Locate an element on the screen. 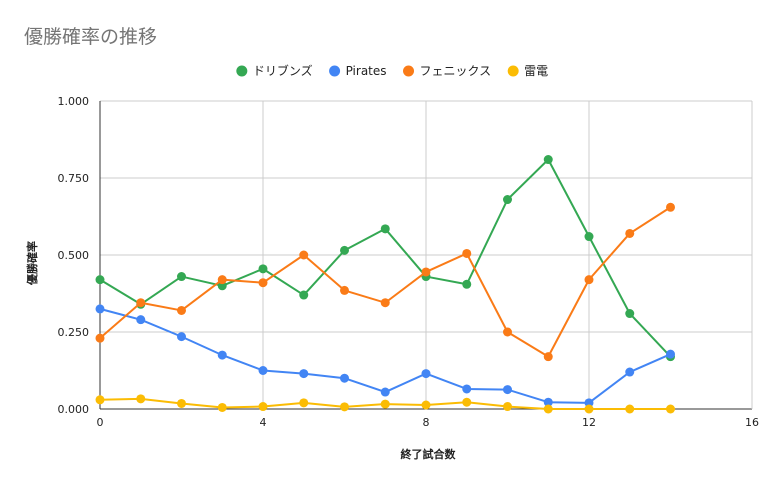 The height and width of the screenshot is (485, 784). x-tick-label-2: 8 is located at coordinates (426, 422).